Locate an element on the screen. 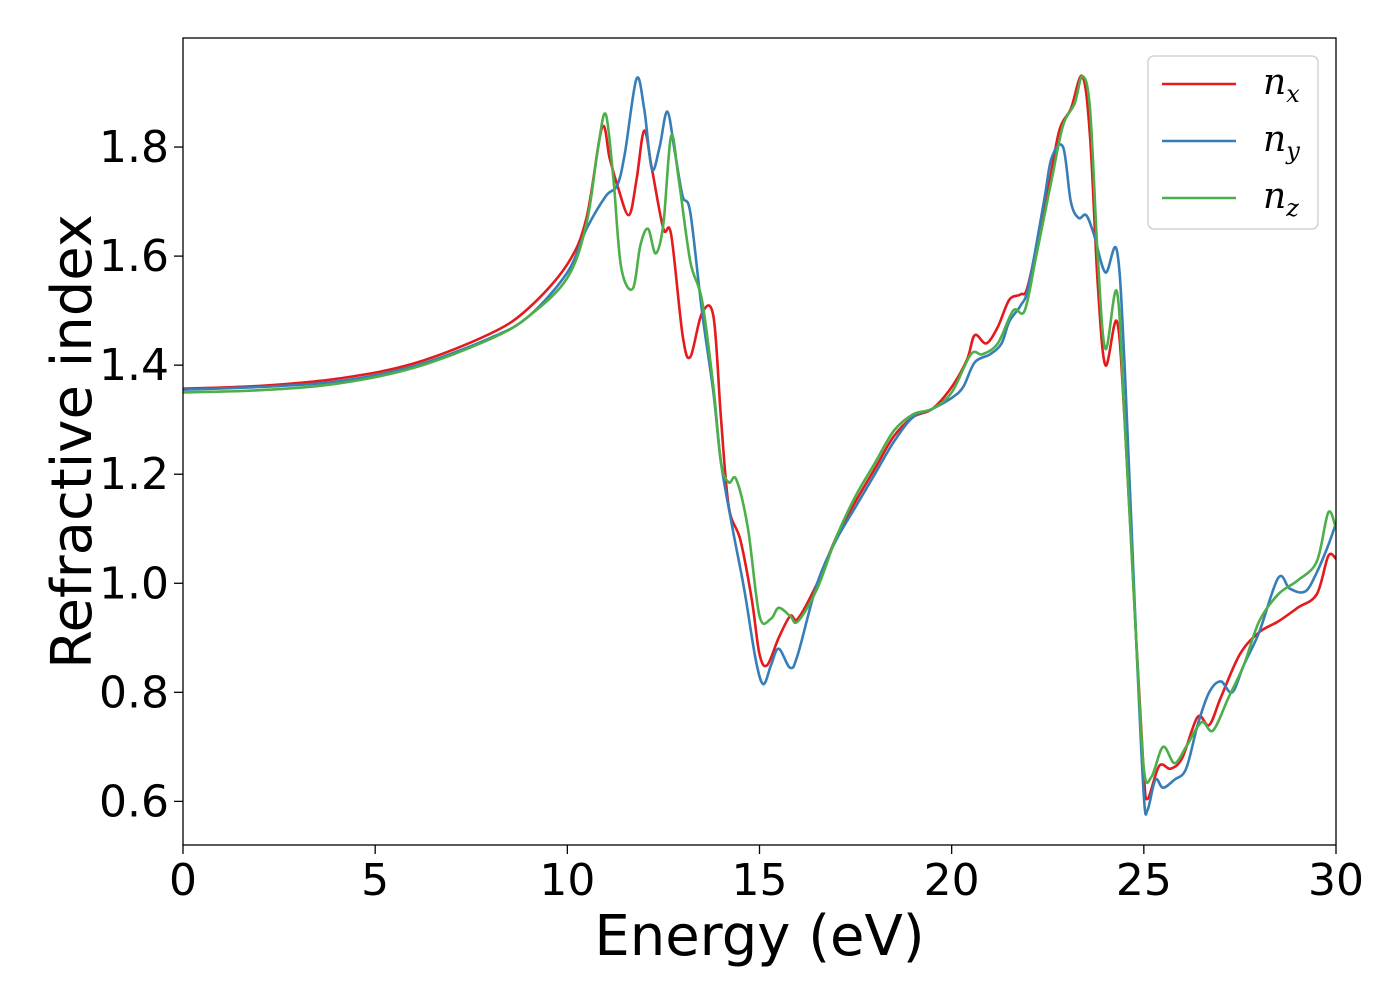 This screenshot has height=1000, width=1400. y-tick-label: 0.8 is located at coordinates (134, 692).